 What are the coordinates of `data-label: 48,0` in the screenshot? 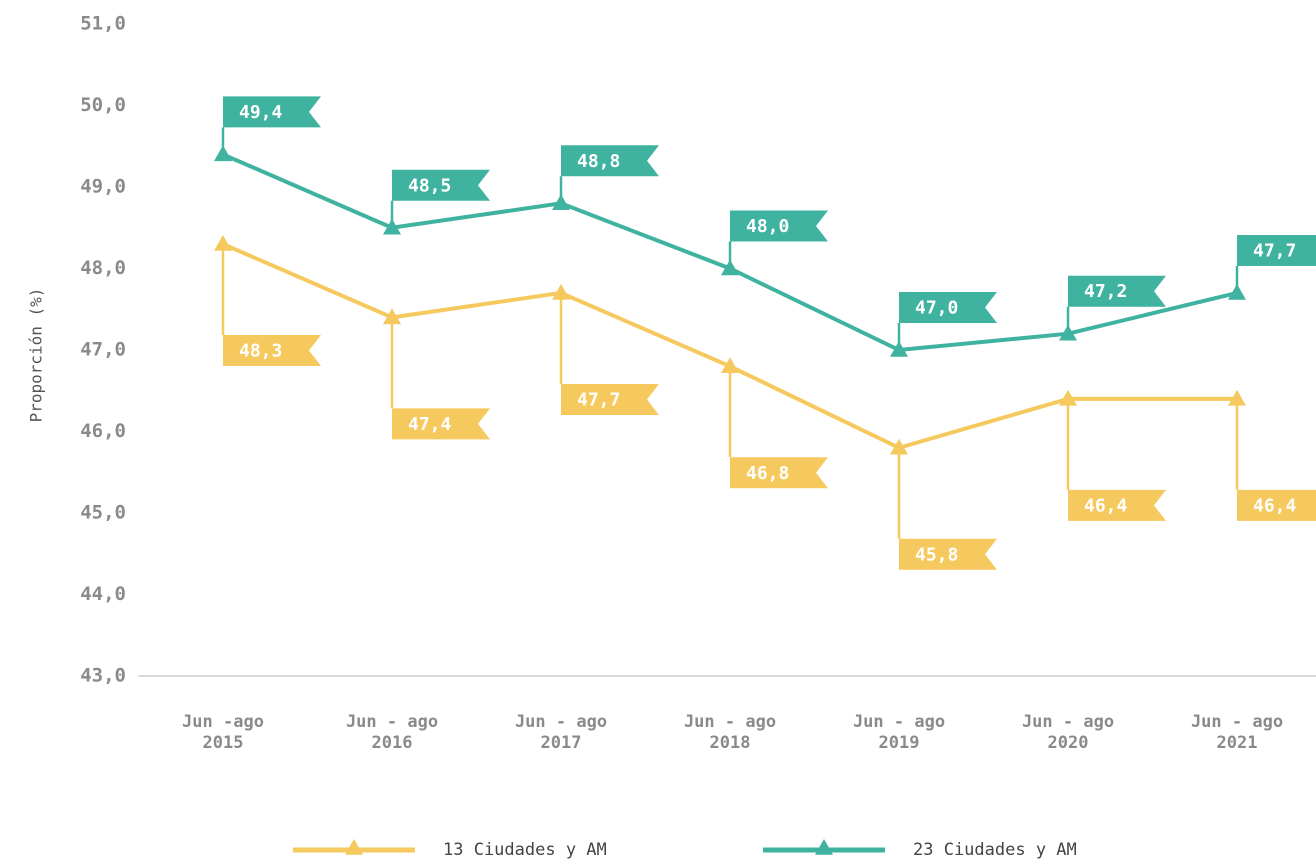 It's located at (767, 226).